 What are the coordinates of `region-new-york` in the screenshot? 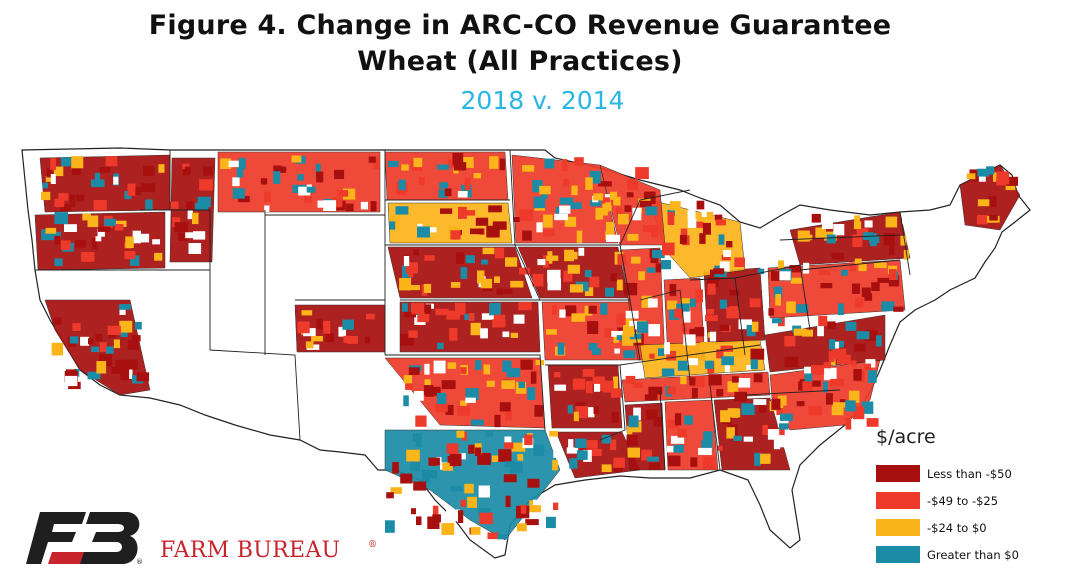 It's located at (850, 238).